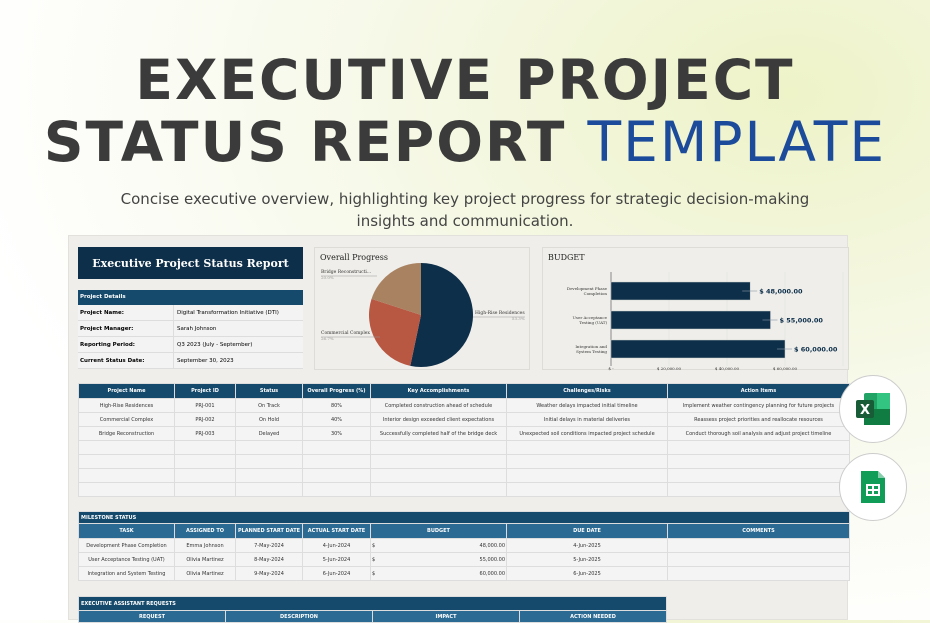  Describe the element at coordinates (593, 322) in the screenshot. I see `category-label: Testing (UAT)` at that location.